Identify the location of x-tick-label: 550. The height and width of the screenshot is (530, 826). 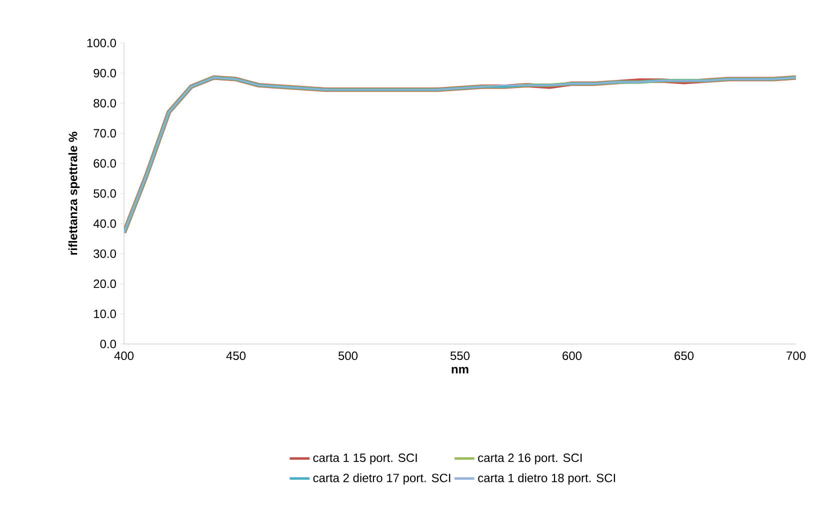
(460, 356).